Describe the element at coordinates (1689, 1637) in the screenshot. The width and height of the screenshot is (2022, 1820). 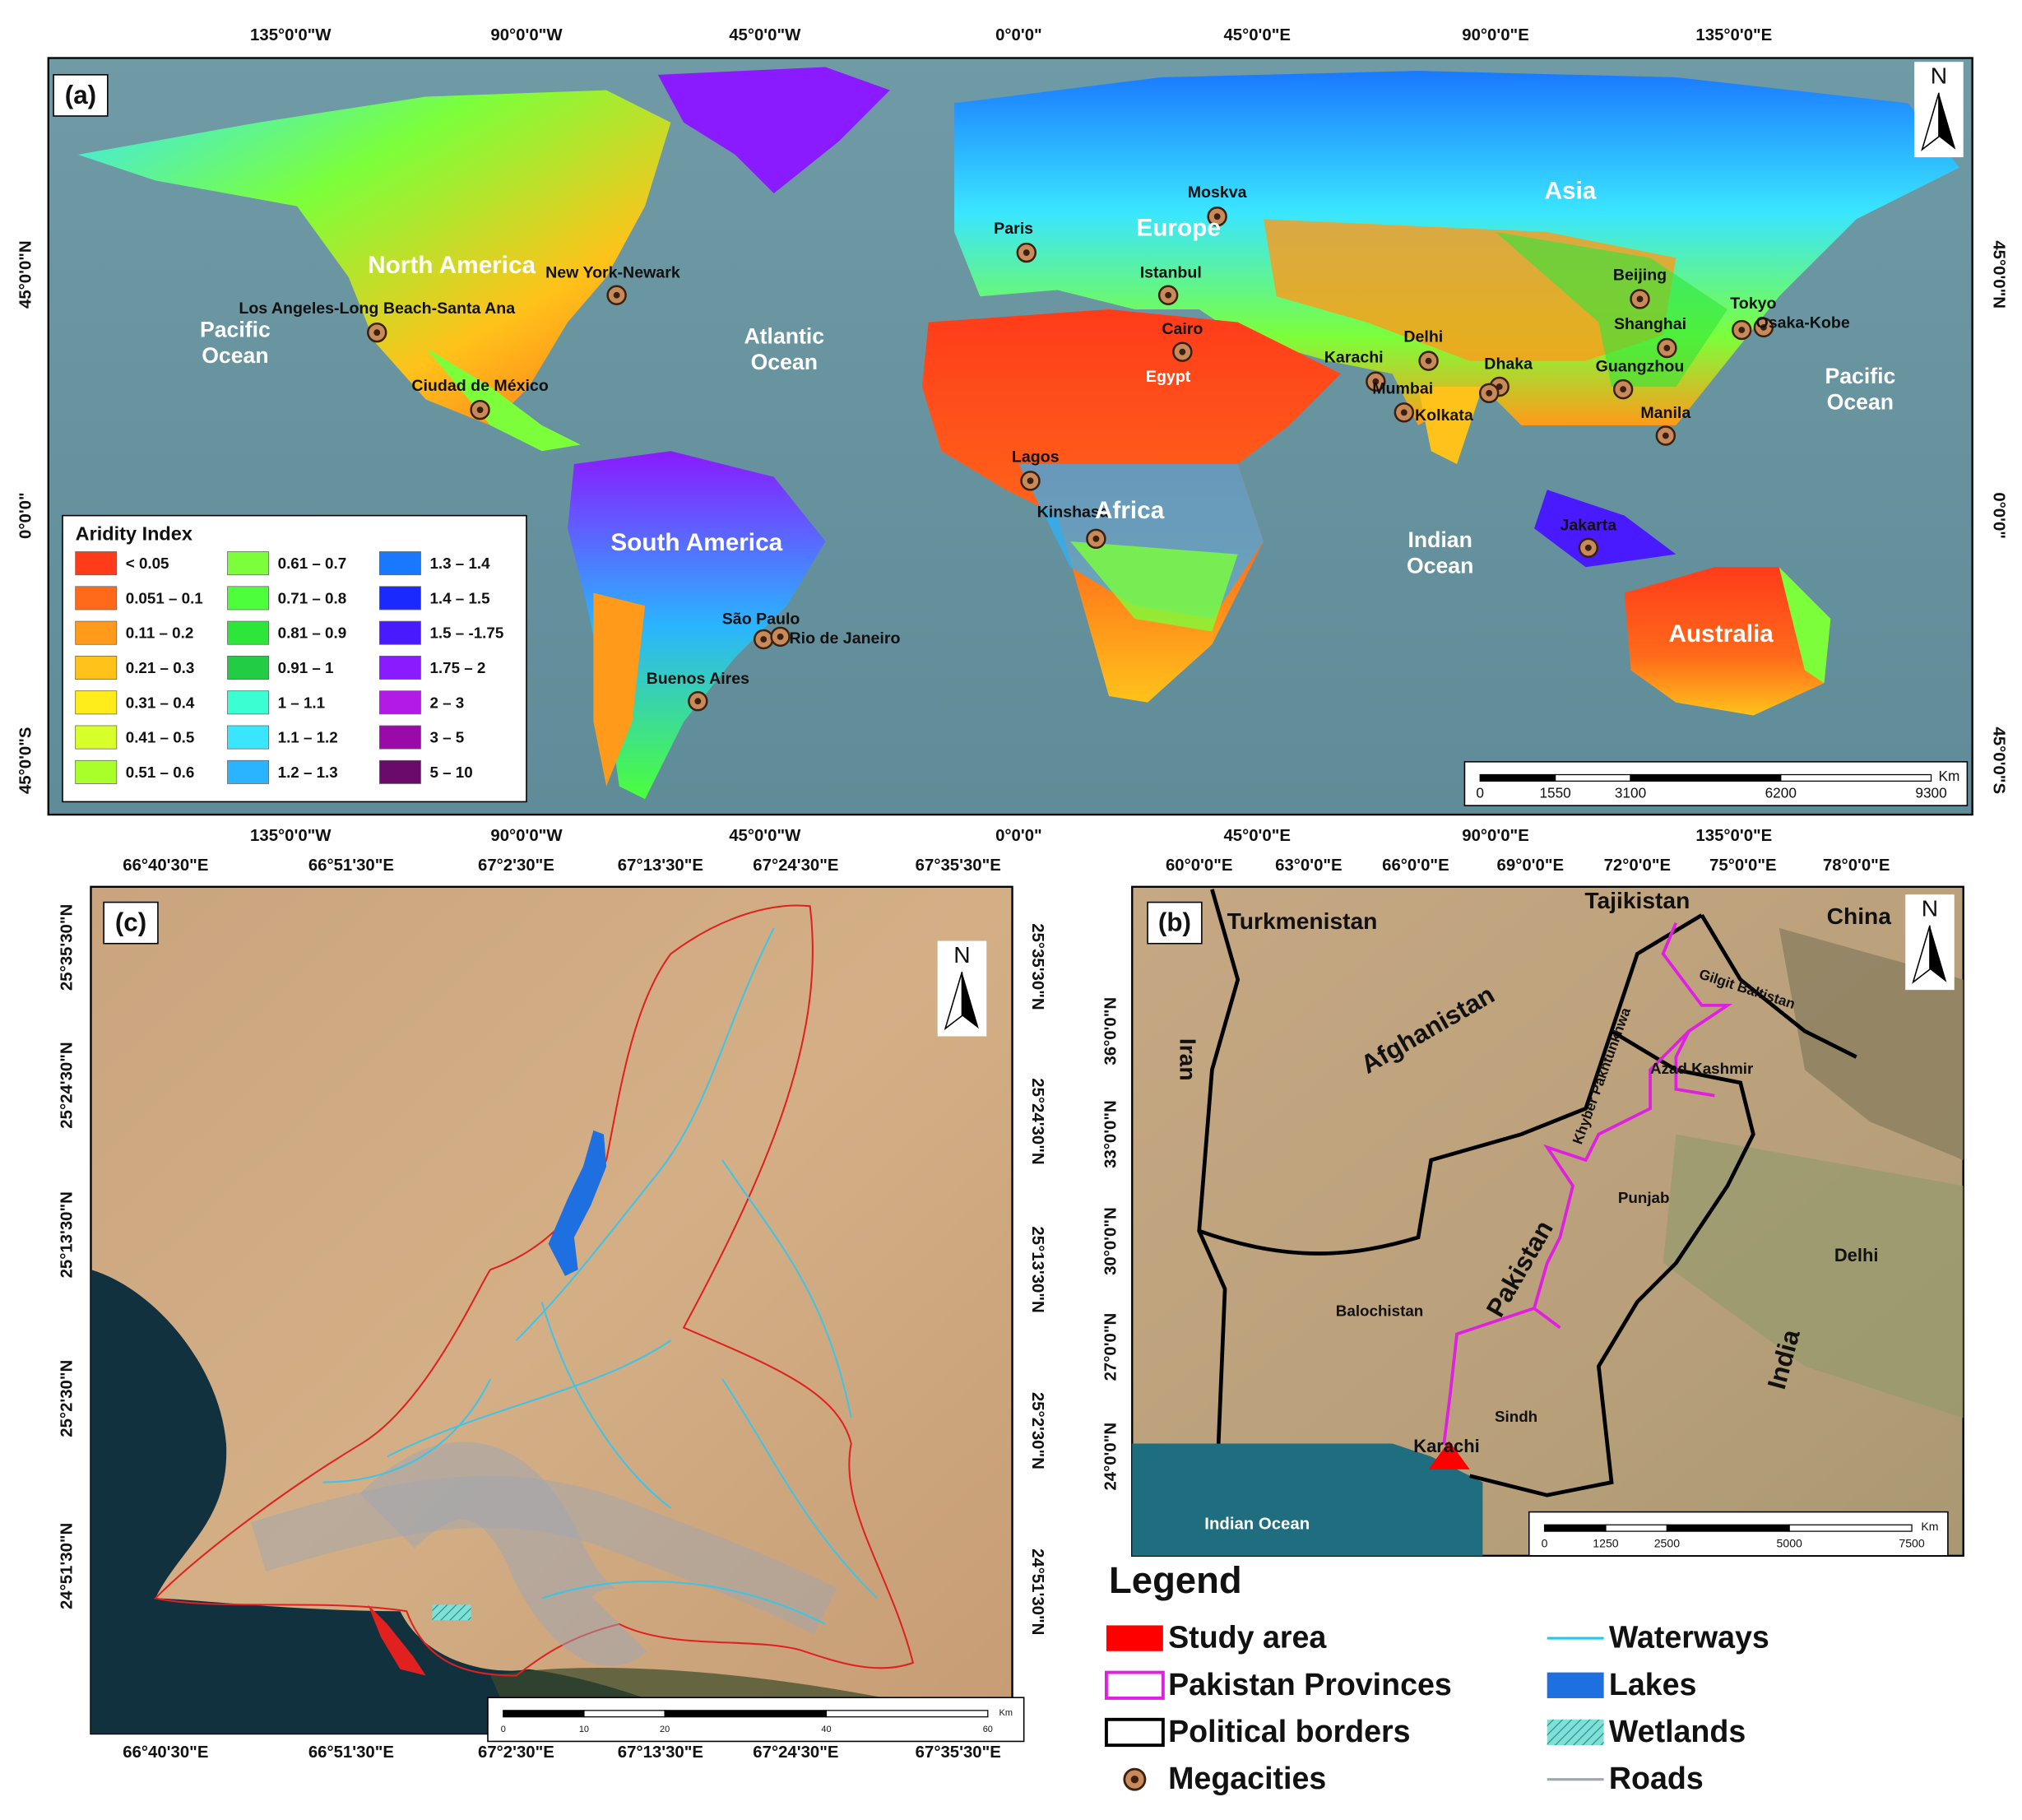
I see `legend-item-label: Waterways` at that location.